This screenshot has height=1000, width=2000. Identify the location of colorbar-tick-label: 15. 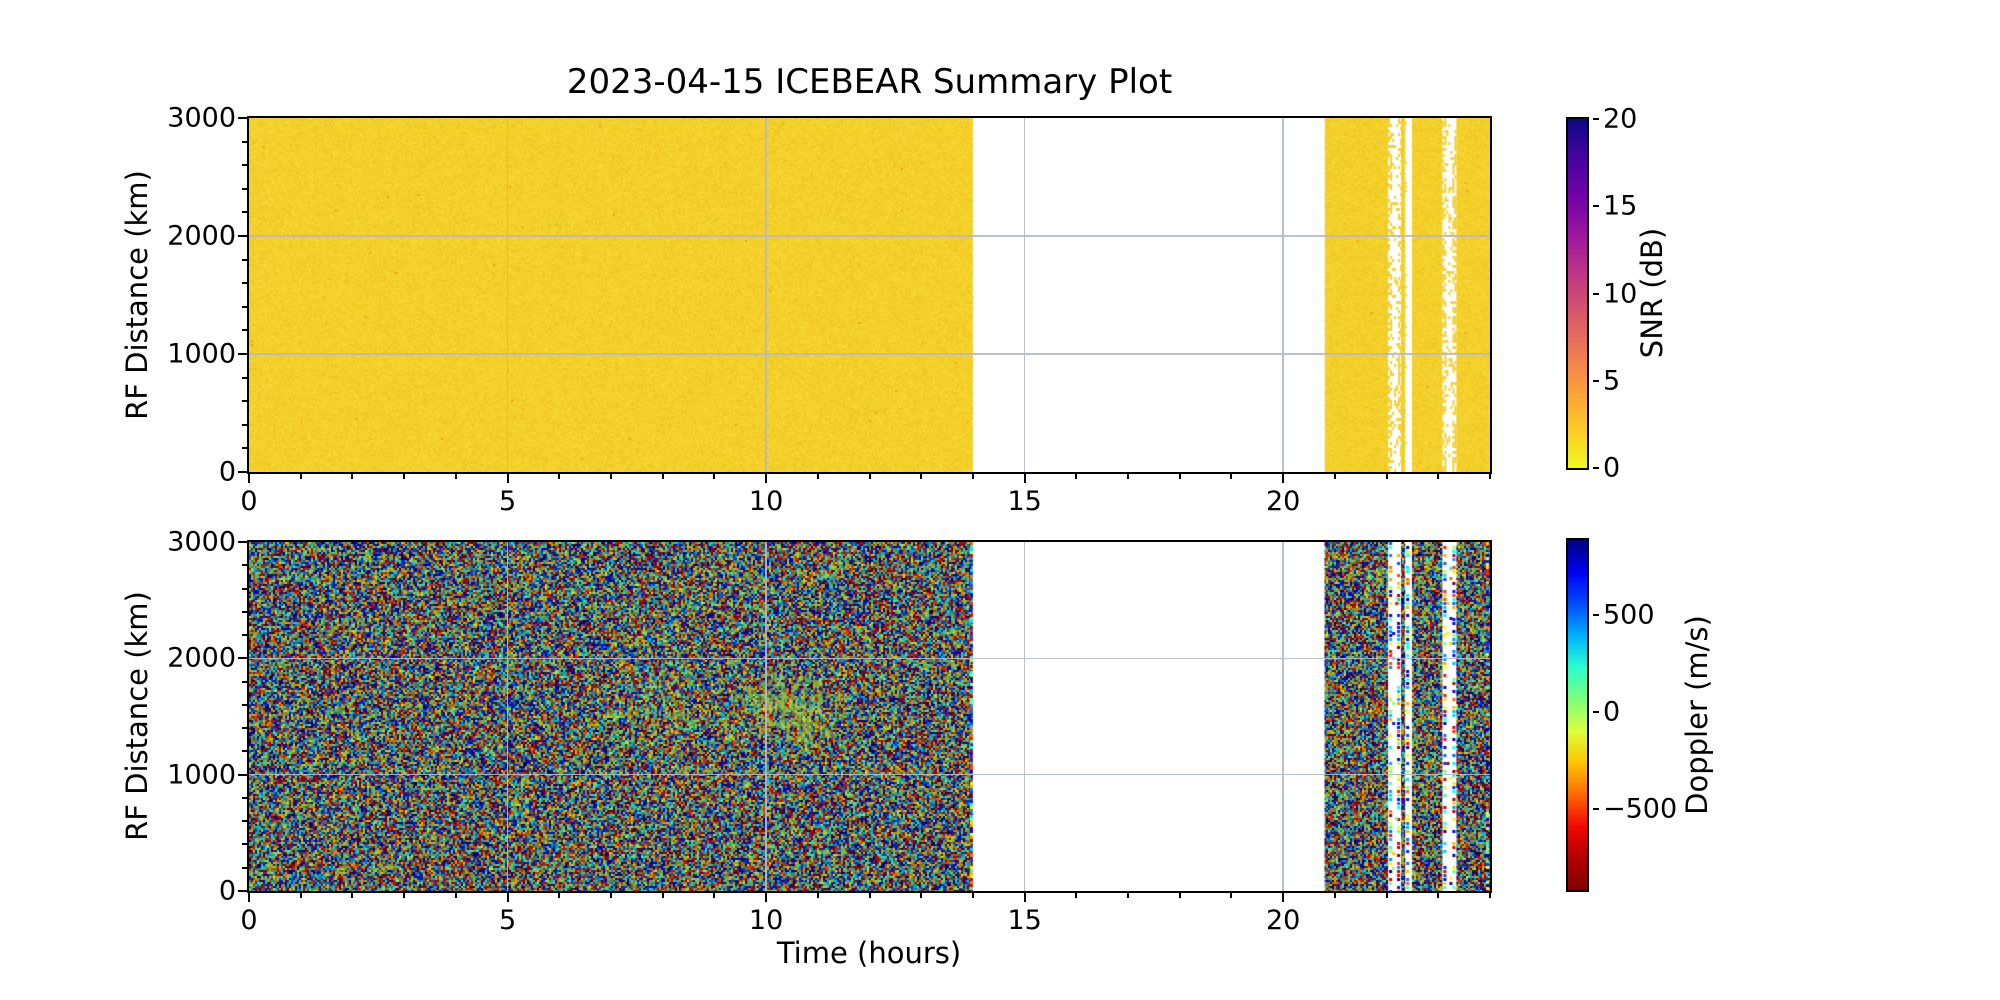
(1620, 206).